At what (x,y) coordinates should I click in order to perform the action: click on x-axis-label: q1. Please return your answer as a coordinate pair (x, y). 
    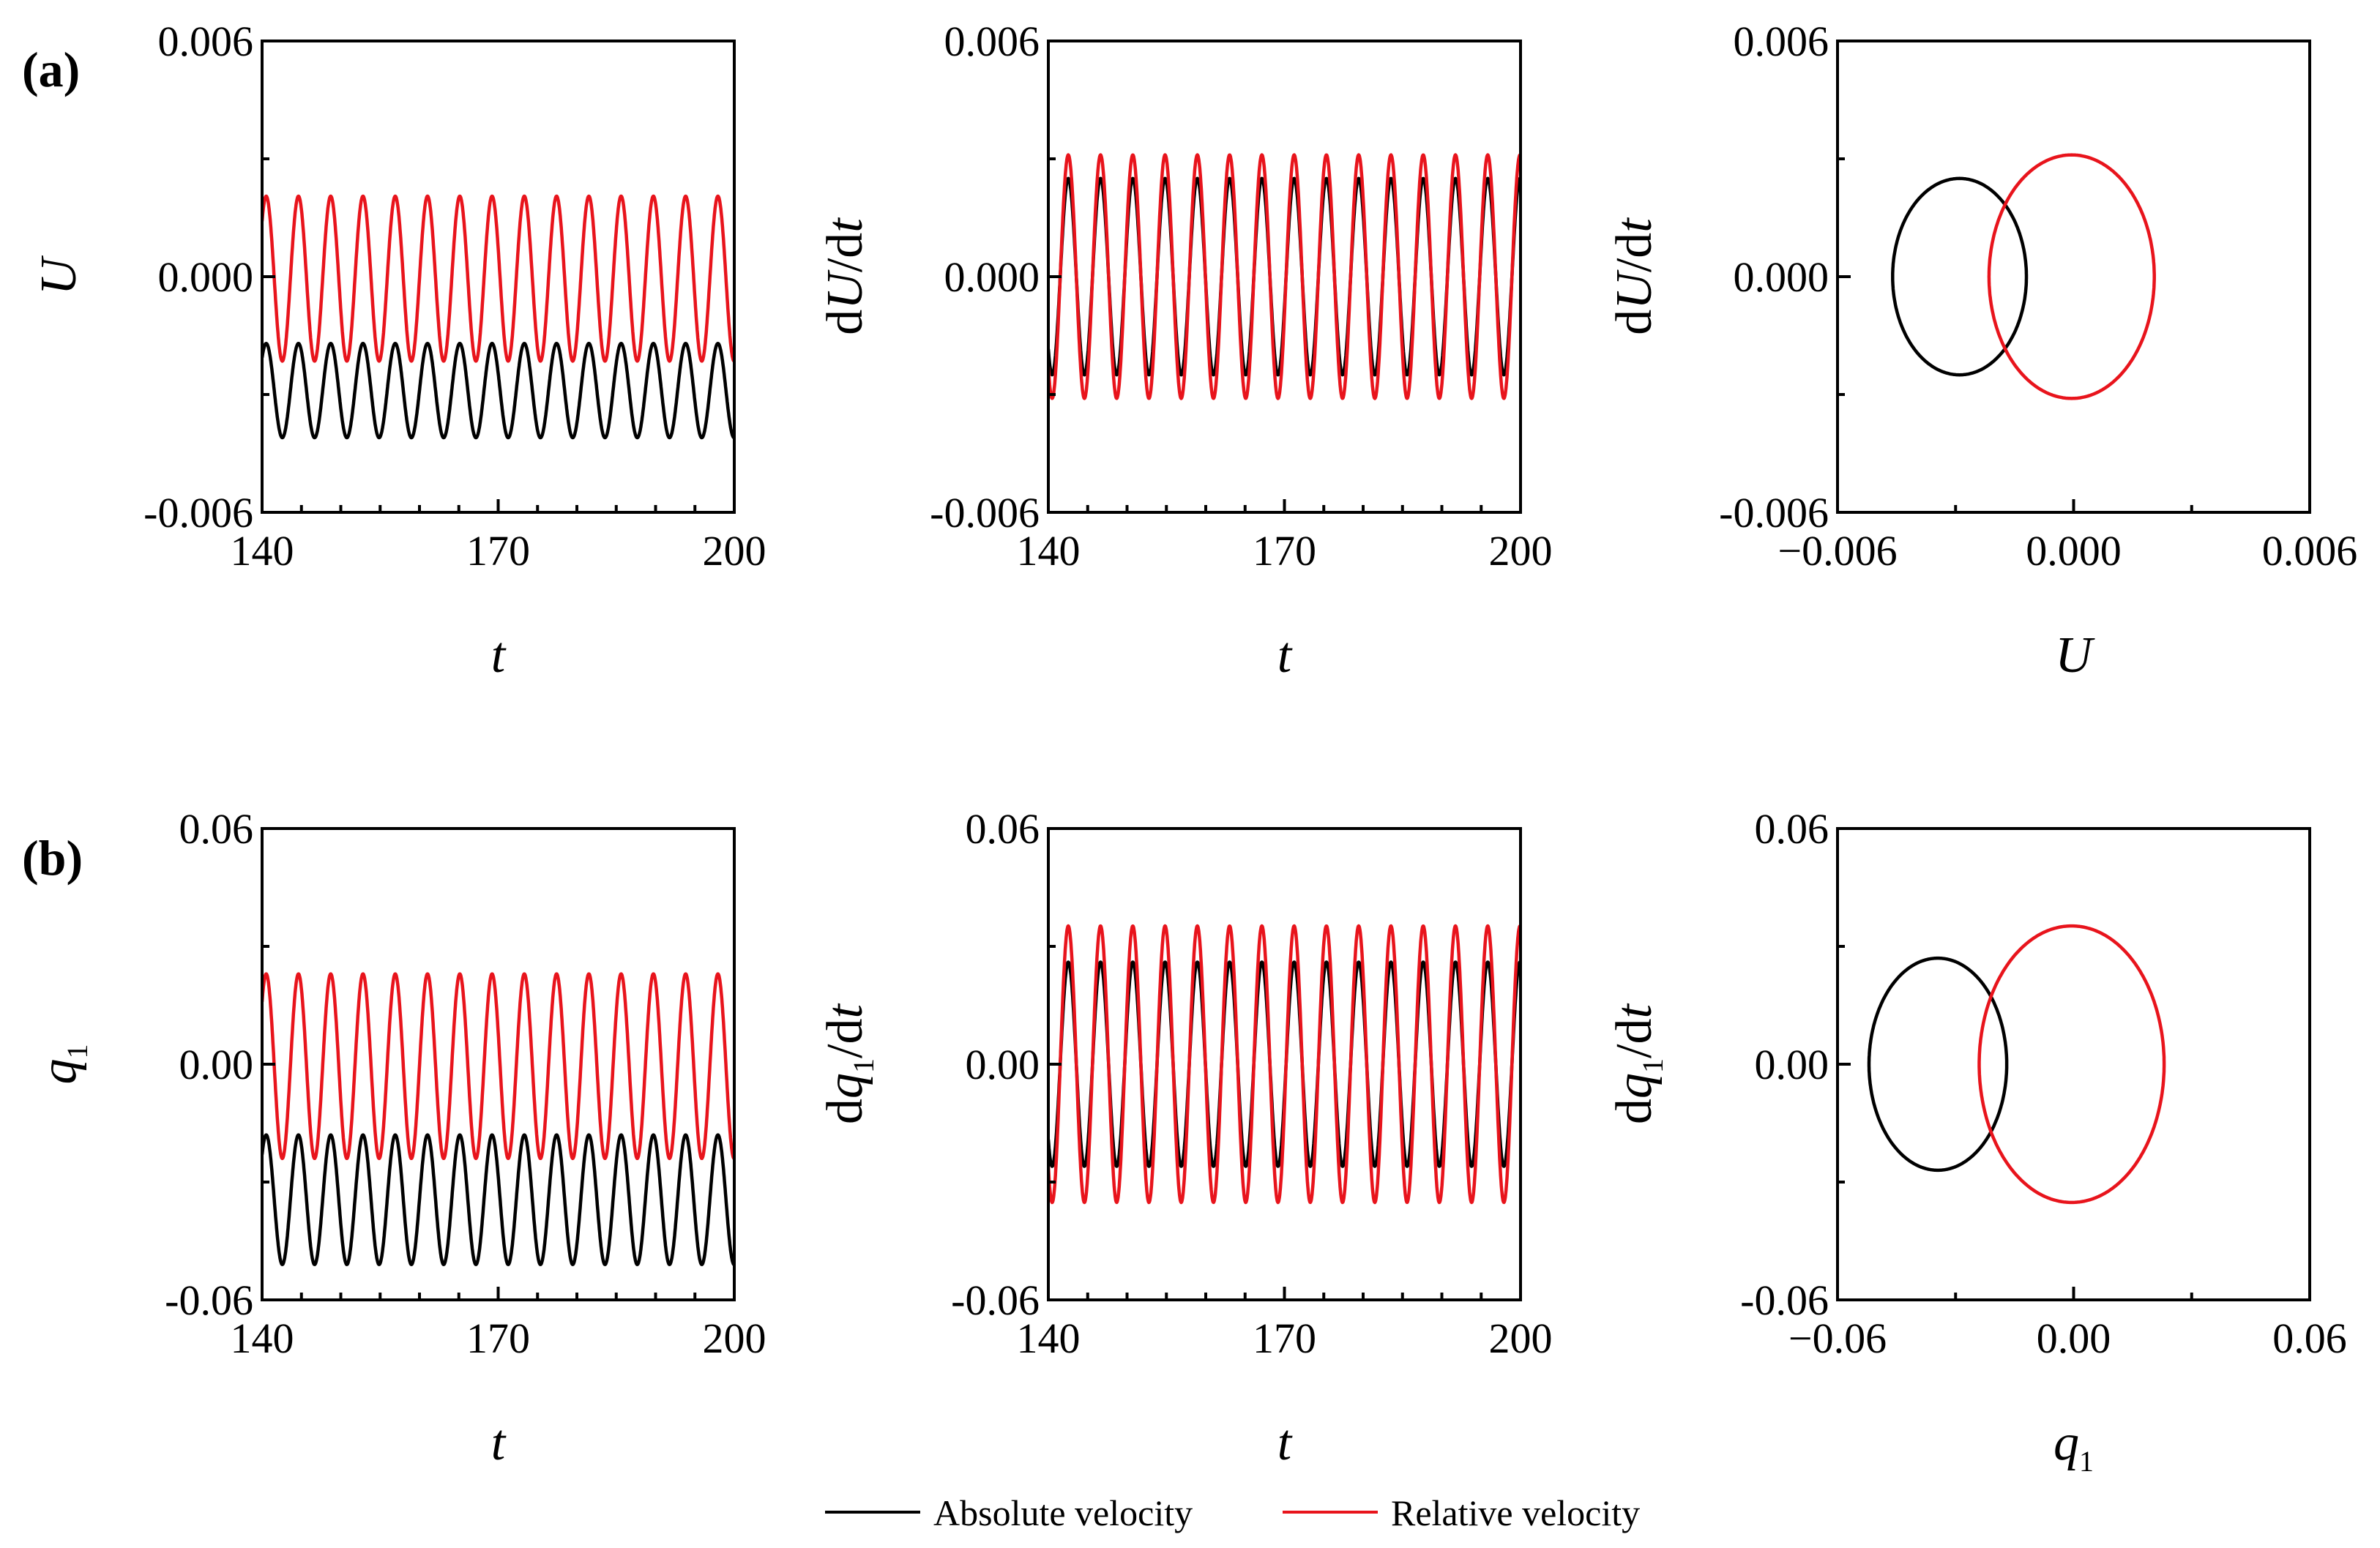
    Looking at the image, I should click on (2074, 1446).